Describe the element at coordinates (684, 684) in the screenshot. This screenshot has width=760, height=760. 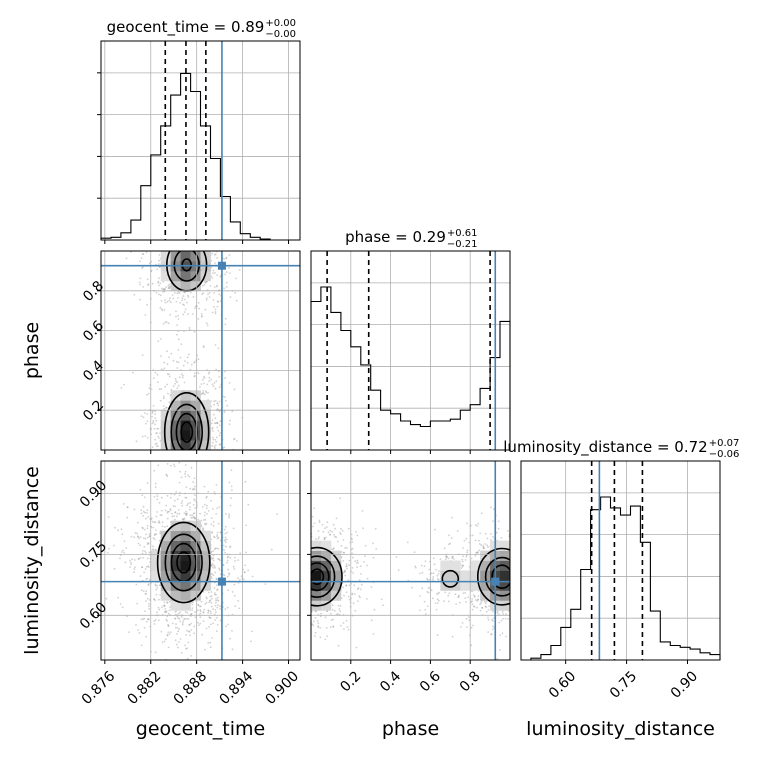
I see `x-tick-label: 0.90` at that location.